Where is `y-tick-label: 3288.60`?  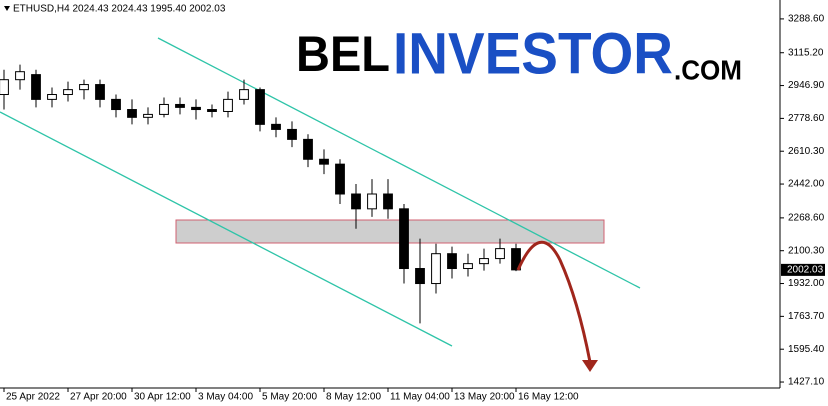 y-tick-label: 3288.60 is located at coordinates (806, 19).